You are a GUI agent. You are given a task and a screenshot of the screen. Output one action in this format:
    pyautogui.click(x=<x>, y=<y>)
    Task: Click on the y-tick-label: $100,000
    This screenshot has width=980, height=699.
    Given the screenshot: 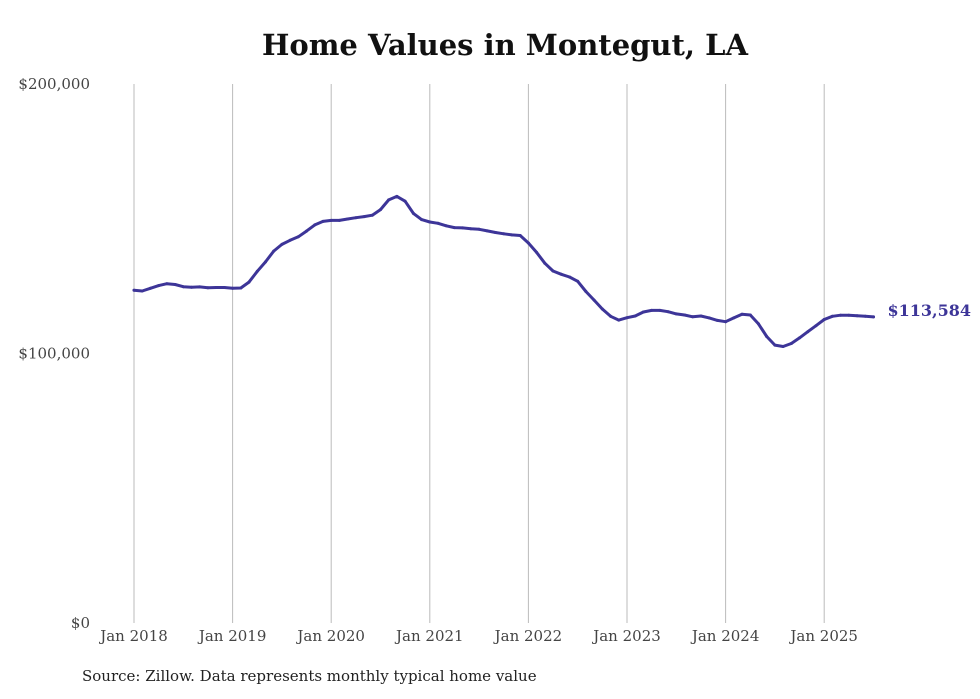 What is the action you would take?
    pyautogui.click(x=54, y=354)
    